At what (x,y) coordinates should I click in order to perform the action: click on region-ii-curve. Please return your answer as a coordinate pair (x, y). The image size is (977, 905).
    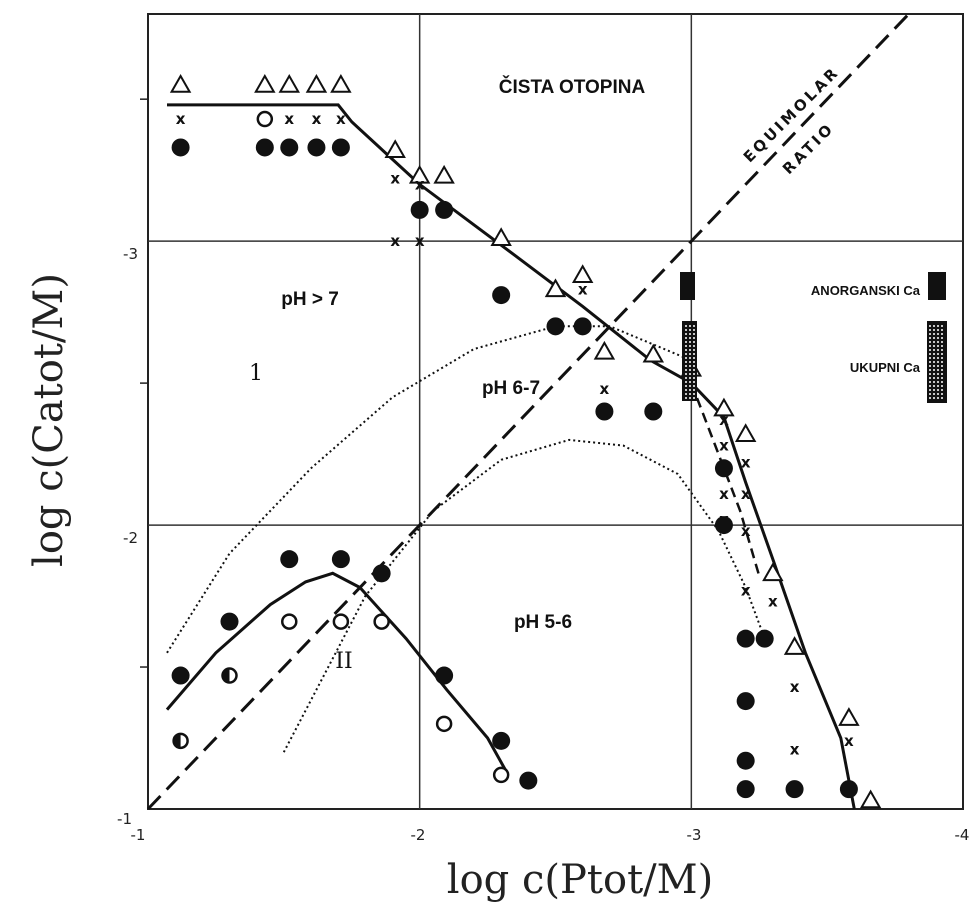
    Looking at the image, I should click on (336, 672).